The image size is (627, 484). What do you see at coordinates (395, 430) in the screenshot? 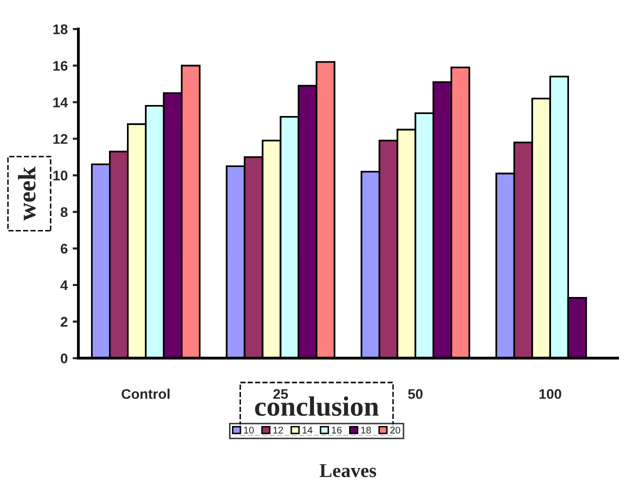
I see `legend-label: 20` at bounding box center [395, 430].